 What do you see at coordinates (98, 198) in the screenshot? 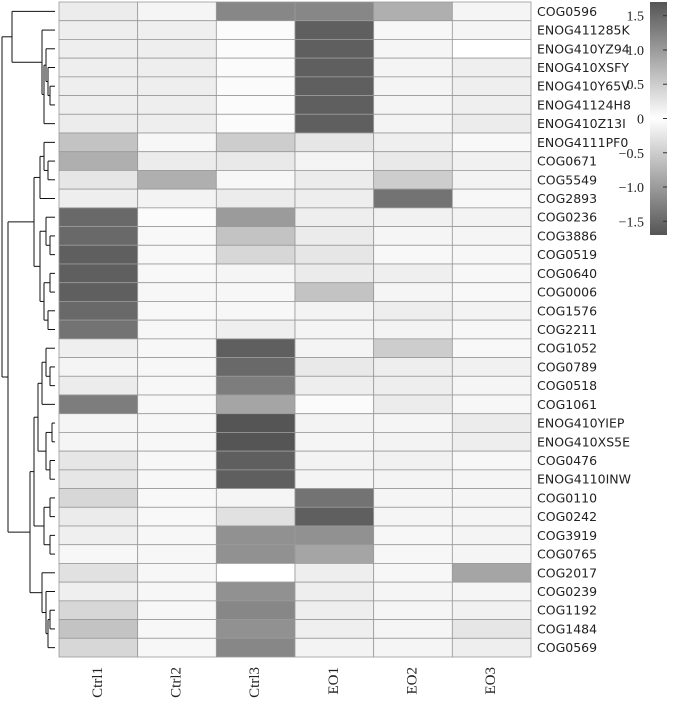
I see `heatmap-cell-COG2893-Ctrl1` at bounding box center [98, 198].